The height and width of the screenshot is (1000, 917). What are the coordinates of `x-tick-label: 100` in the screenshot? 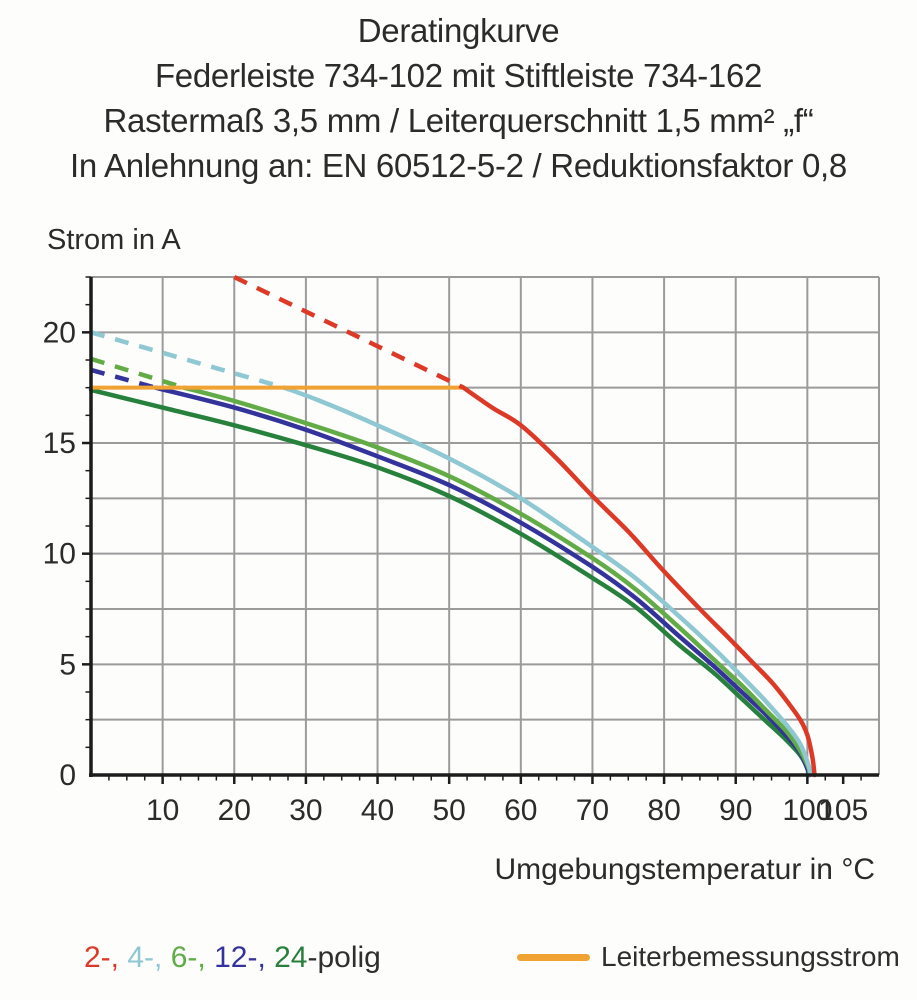 It's located at (807, 810).